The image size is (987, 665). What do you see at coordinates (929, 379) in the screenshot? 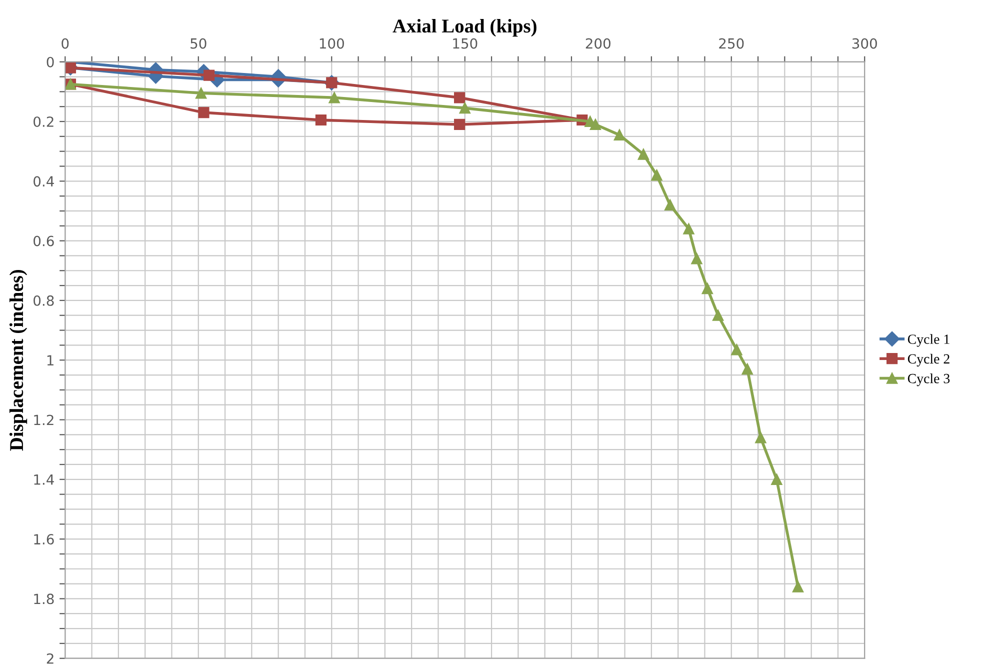
I see `legend-label: Cycle 3` at bounding box center [929, 379].